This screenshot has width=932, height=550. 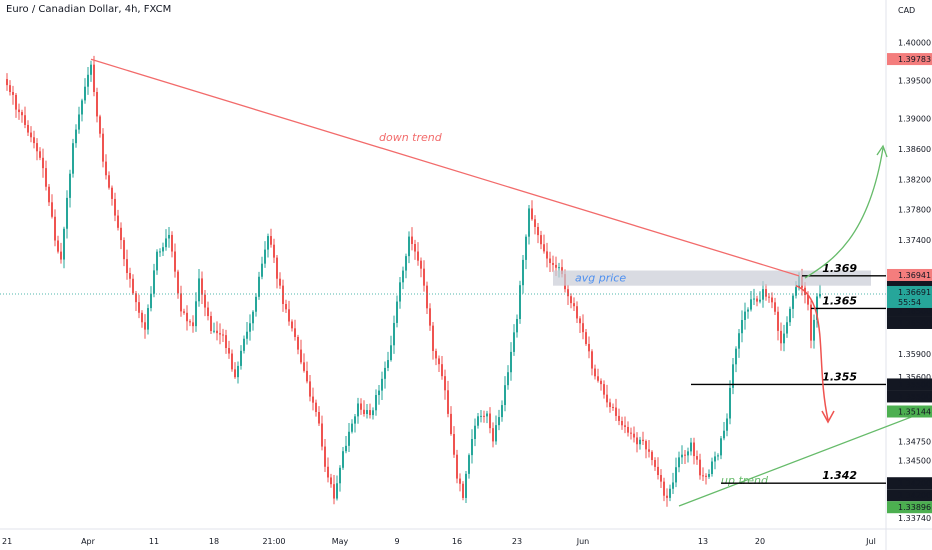 What do you see at coordinates (583, 541) in the screenshot?
I see `time-tick: Jun` at bounding box center [583, 541].